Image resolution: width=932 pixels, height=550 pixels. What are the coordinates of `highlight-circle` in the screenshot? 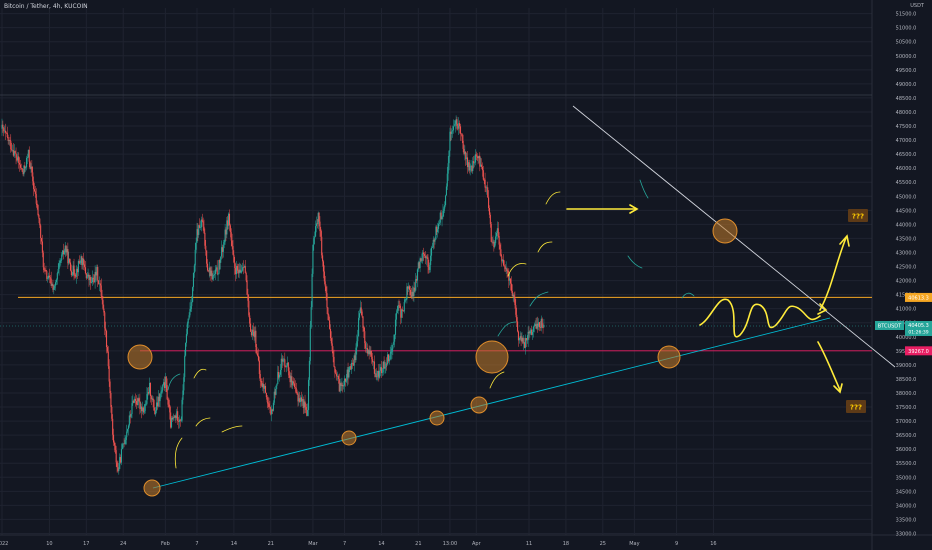 It's located at (725, 231).